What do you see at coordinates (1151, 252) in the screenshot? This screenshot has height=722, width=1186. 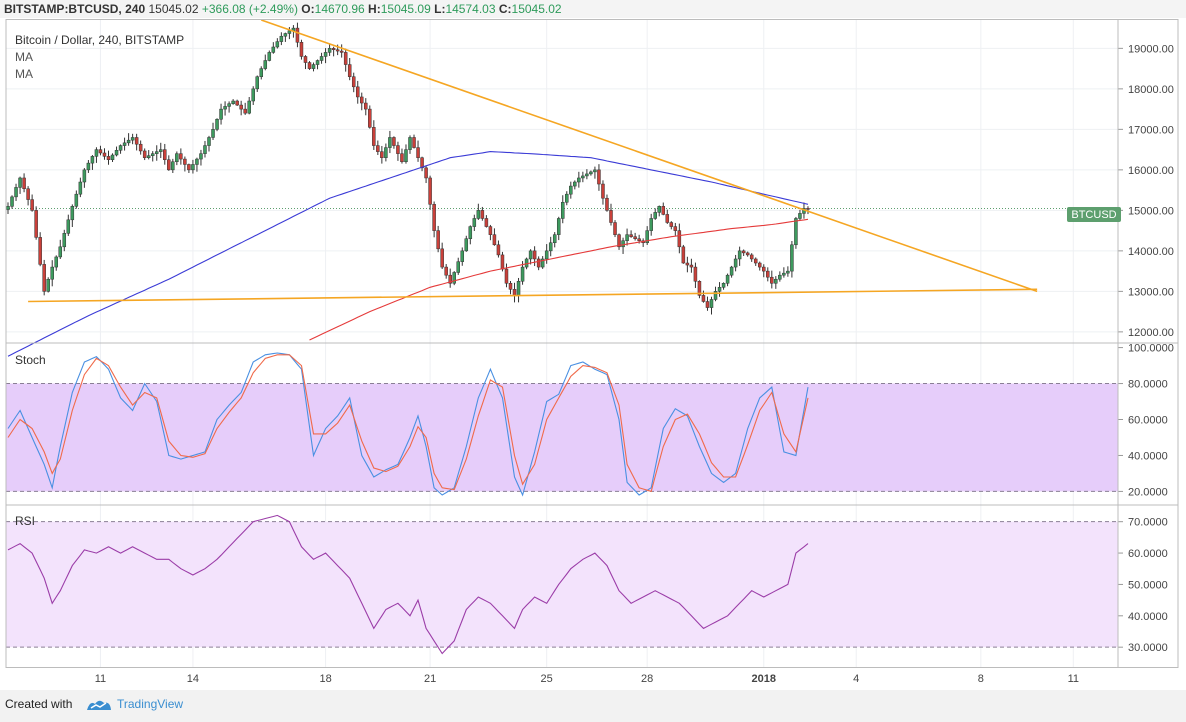 I see `price-tick-label: 14000.00` at bounding box center [1151, 252].